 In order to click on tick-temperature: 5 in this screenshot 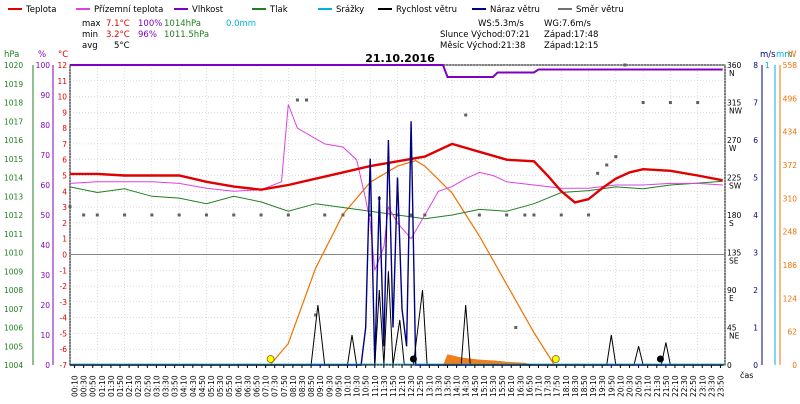, I will do `click(64, 176)`.